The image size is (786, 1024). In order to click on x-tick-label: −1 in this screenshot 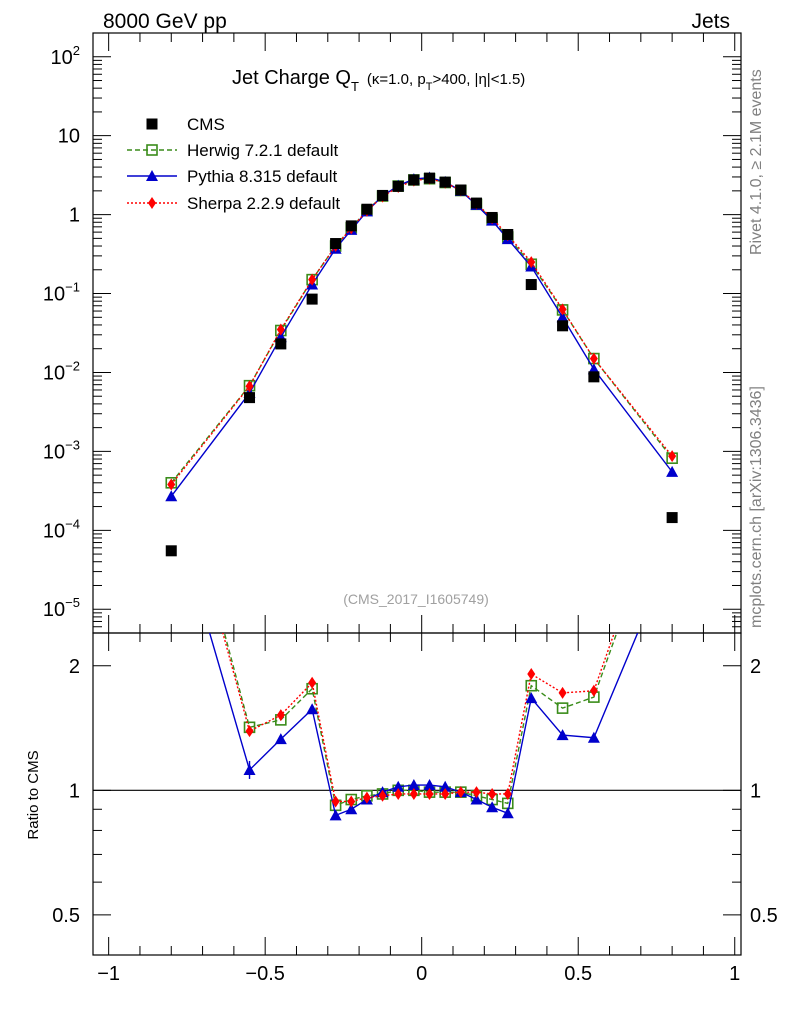, I will do `click(108, 974)`.